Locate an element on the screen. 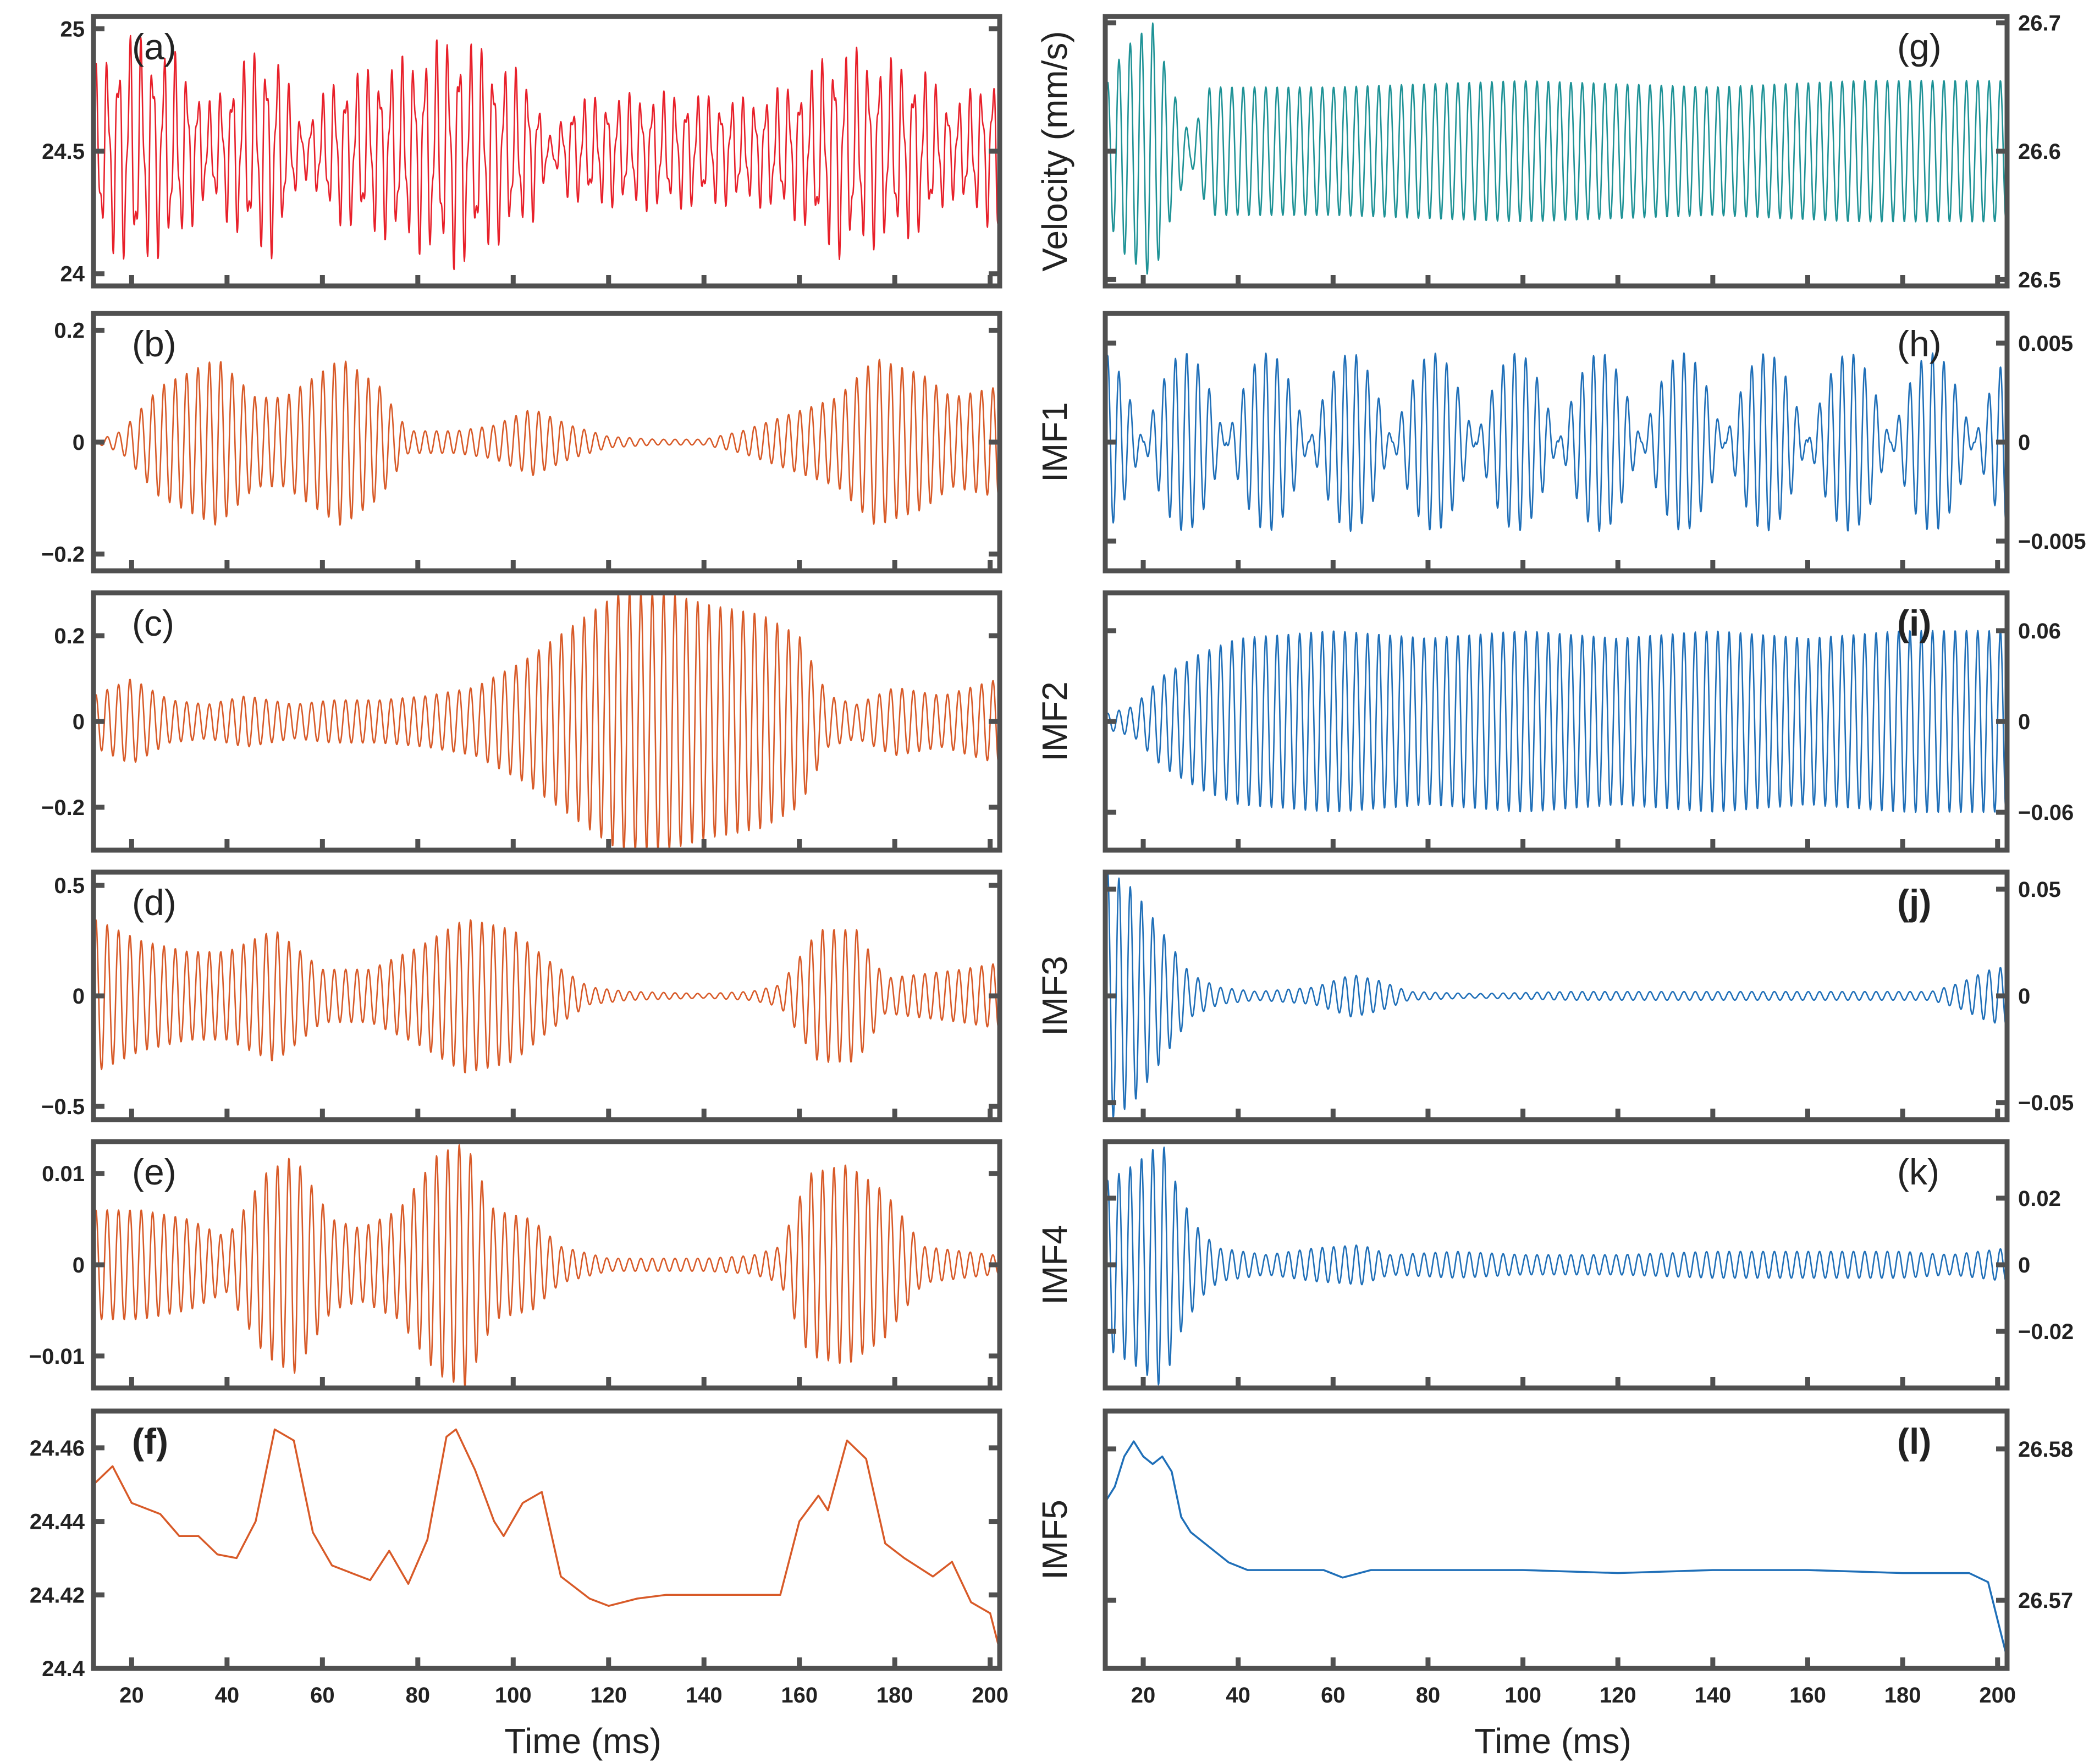 The width and height of the screenshot is (2100, 1763). panel-b: −0.2 0 0.2 (b) is located at coordinates (521, 443).